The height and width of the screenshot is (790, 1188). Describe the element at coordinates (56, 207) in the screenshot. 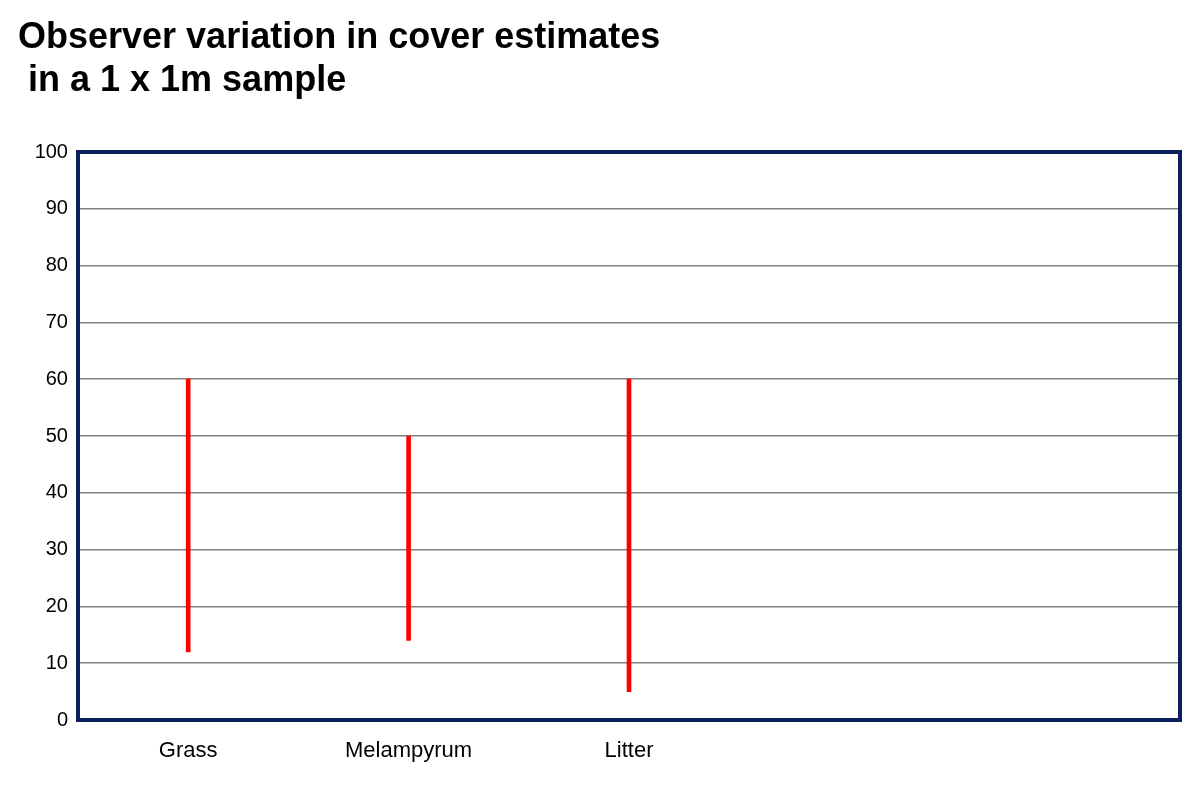

I see `y-tick-label: 90` at that location.